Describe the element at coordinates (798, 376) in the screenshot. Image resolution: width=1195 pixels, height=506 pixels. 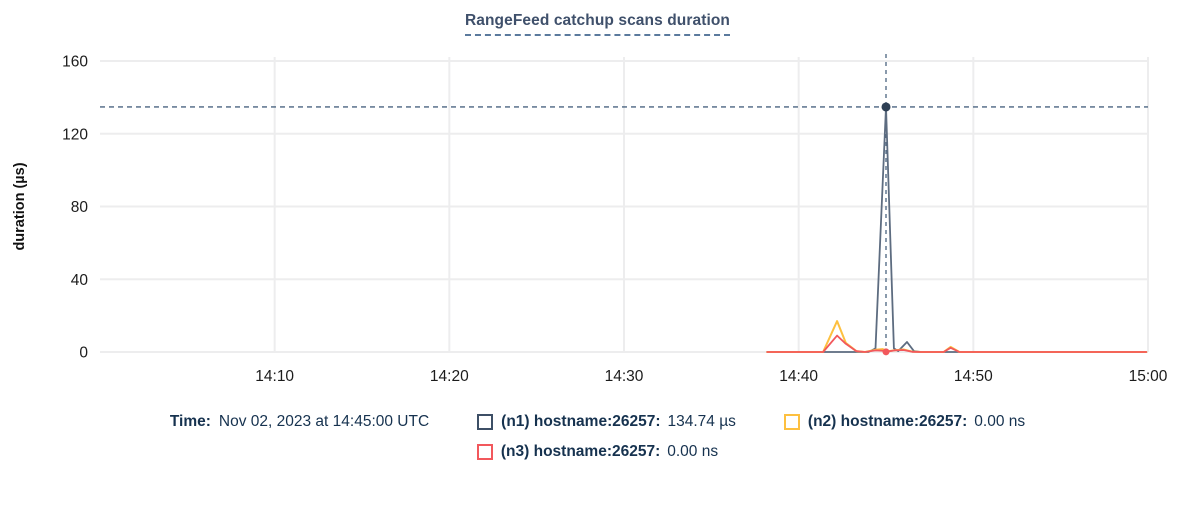
I see `x-tick-label: 14:40` at that location.